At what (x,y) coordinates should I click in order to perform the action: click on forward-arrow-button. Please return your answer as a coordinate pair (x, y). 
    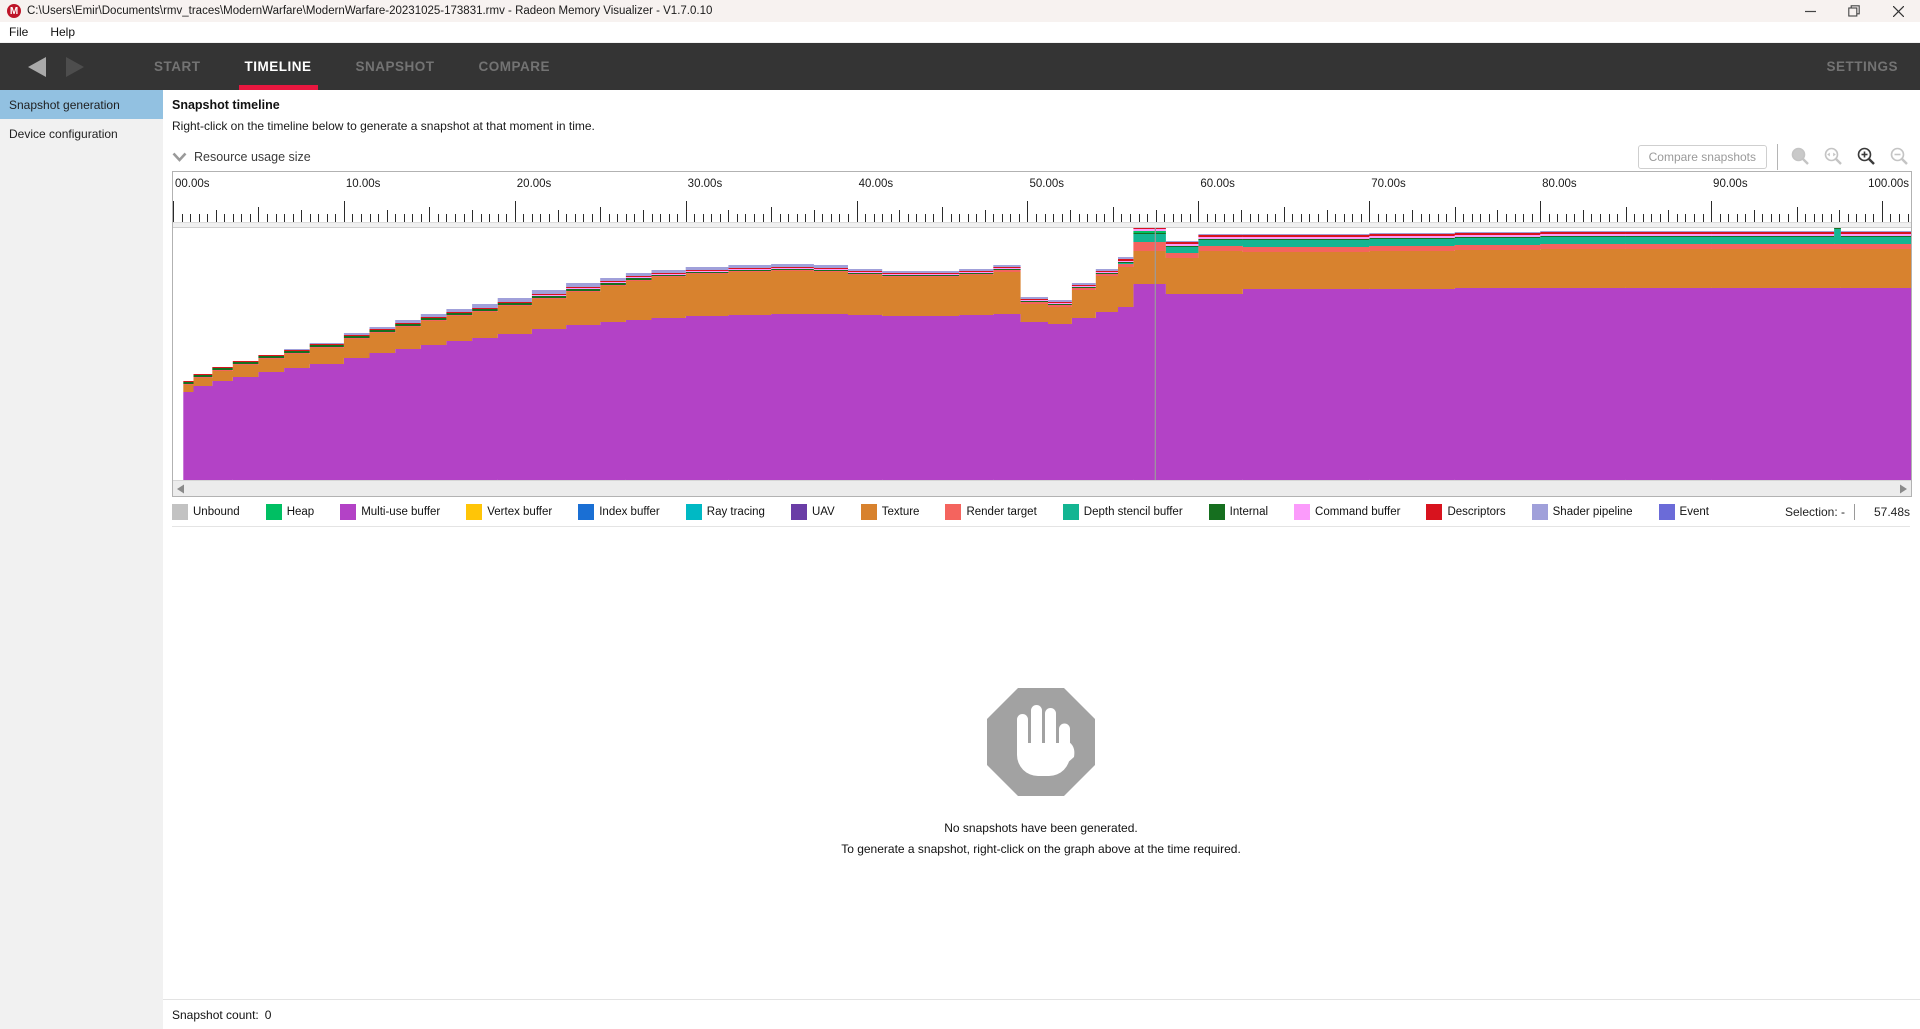
    Looking at the image, I should click on (74, 67).